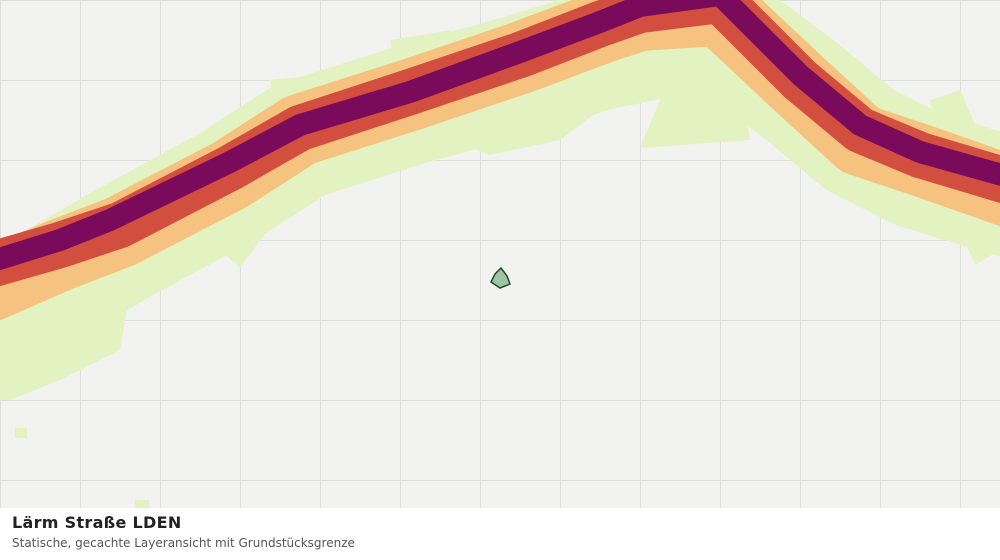 This screenshot has height=560, width=1000. I want to click on parcel-boundary, so click(500, 277).